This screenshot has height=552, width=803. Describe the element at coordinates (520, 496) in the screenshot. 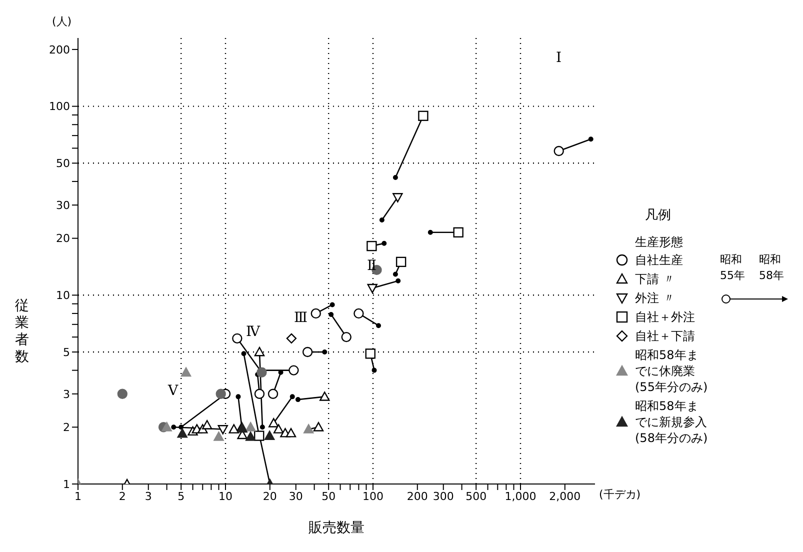

I see `x-tick-label: 1,000` at that location.